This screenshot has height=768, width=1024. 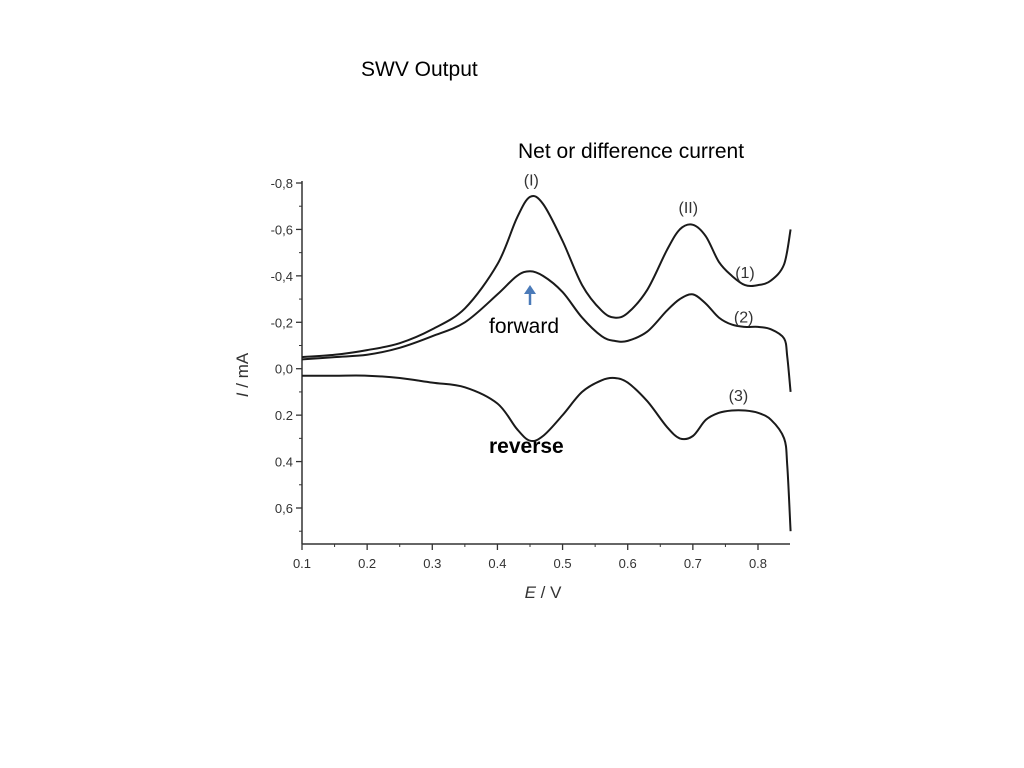 What do you see at coordinates (745, 273) in the screenshot?
I see `curve-annotation: (1)` at bounding box center [745, 273].